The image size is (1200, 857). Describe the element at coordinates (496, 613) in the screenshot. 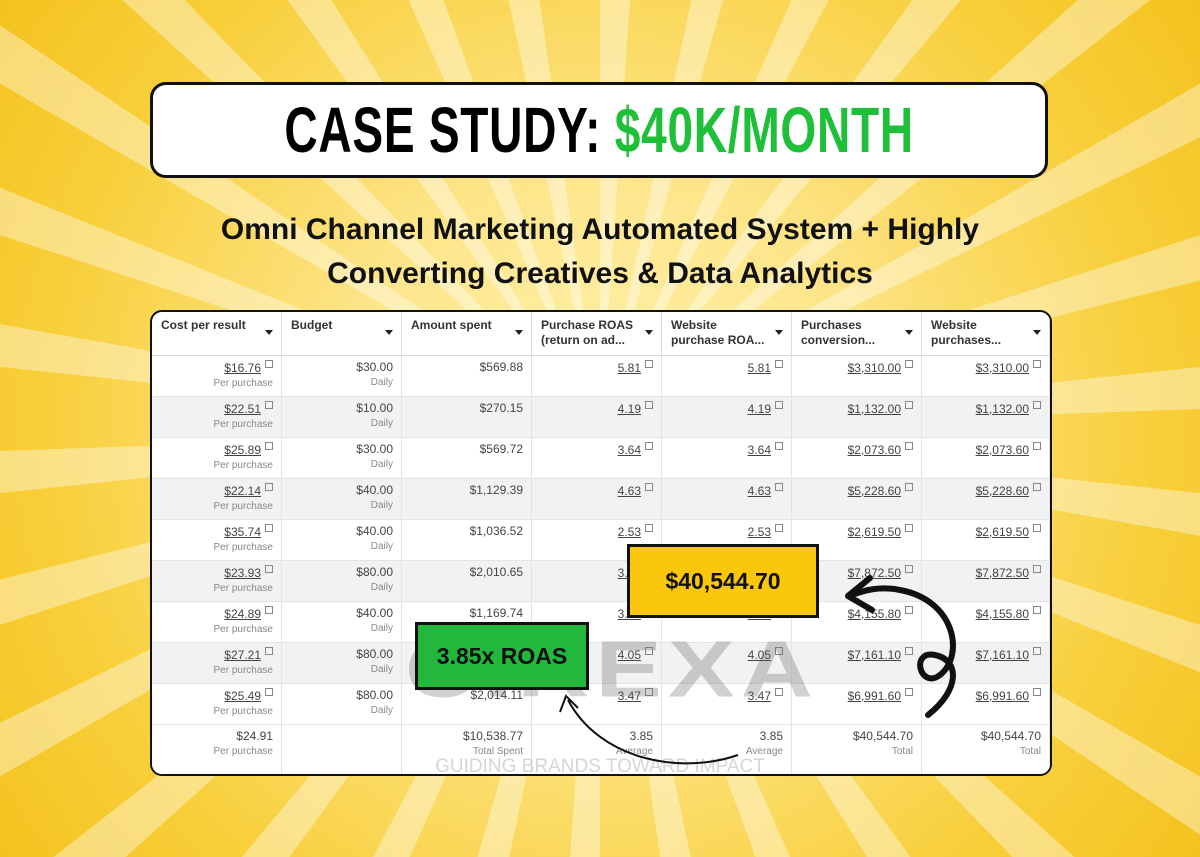

I see `cell-value: $1,169.74` at that location.